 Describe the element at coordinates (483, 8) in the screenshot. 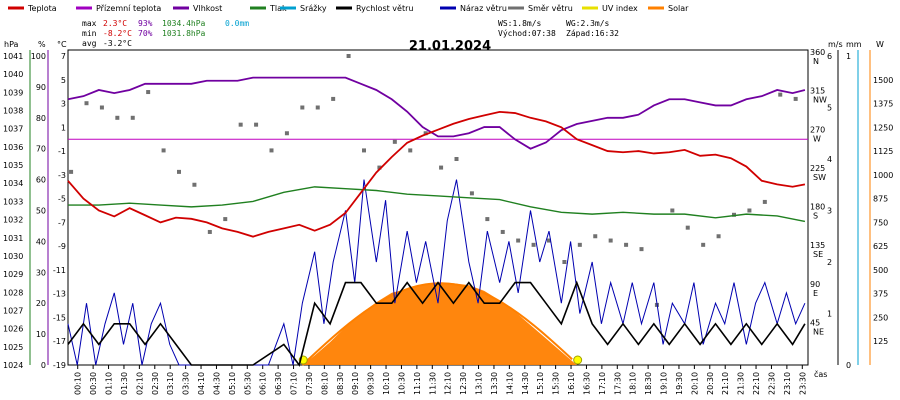

I see `legend-label: Náraz větru` at that location.